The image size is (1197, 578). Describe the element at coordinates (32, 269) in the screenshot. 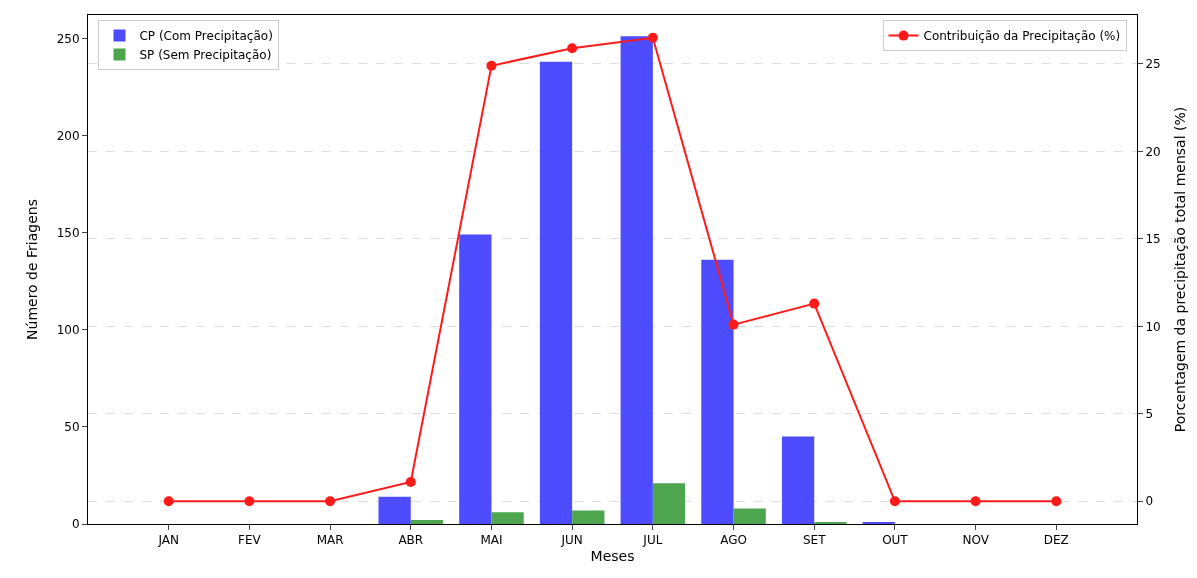

I see `y-axis-title: Número de Friagens` at that location.